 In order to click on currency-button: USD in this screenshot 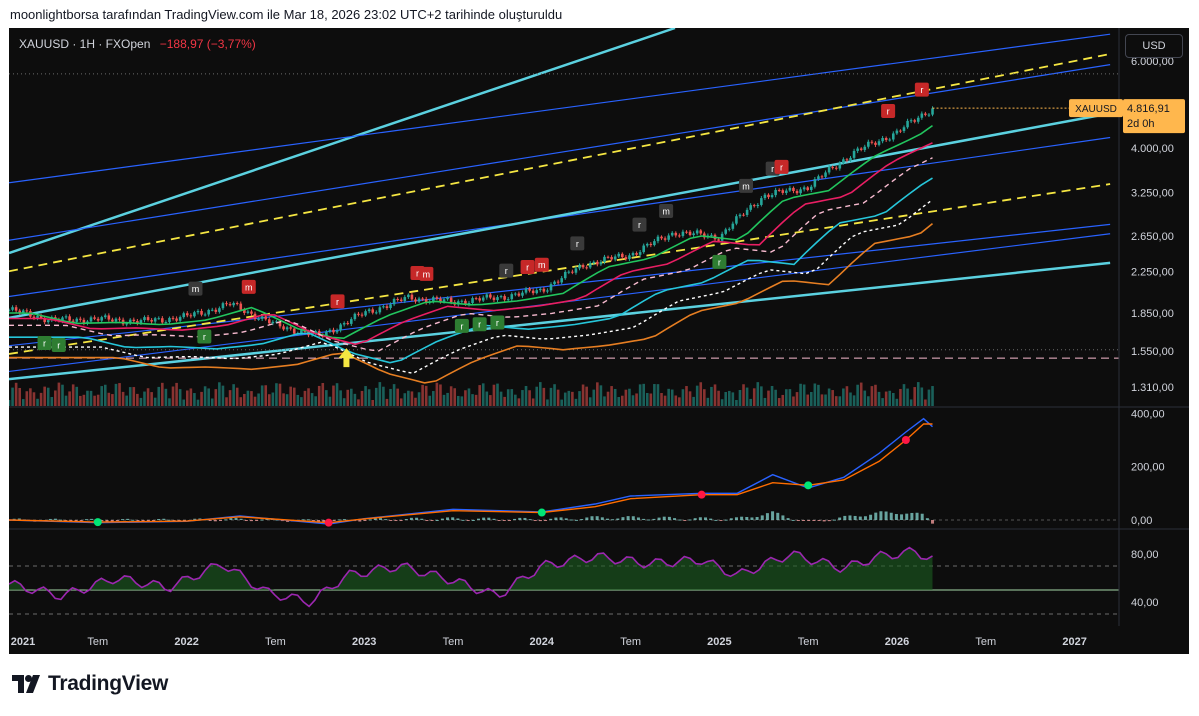, I will do `click(1154, 46)`.